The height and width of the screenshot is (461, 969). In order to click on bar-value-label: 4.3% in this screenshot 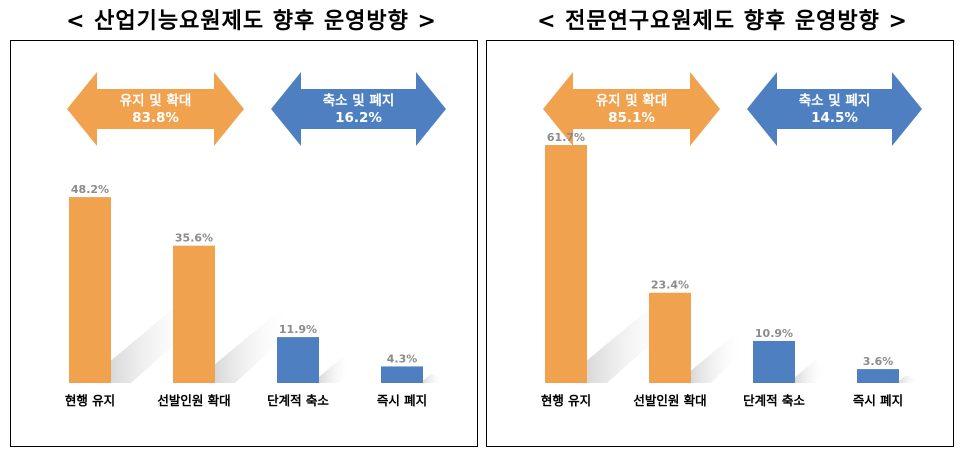, I will do `click(402, 358)`.